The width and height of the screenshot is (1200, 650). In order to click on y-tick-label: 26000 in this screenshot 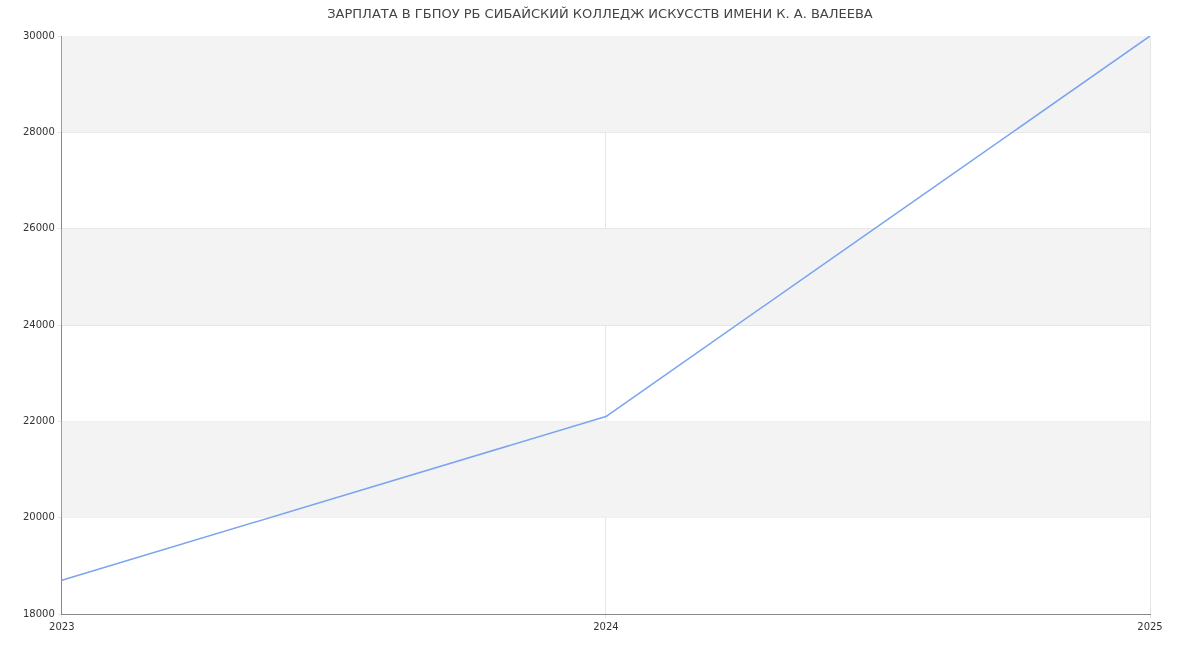, I will do `click(39, 228)`.